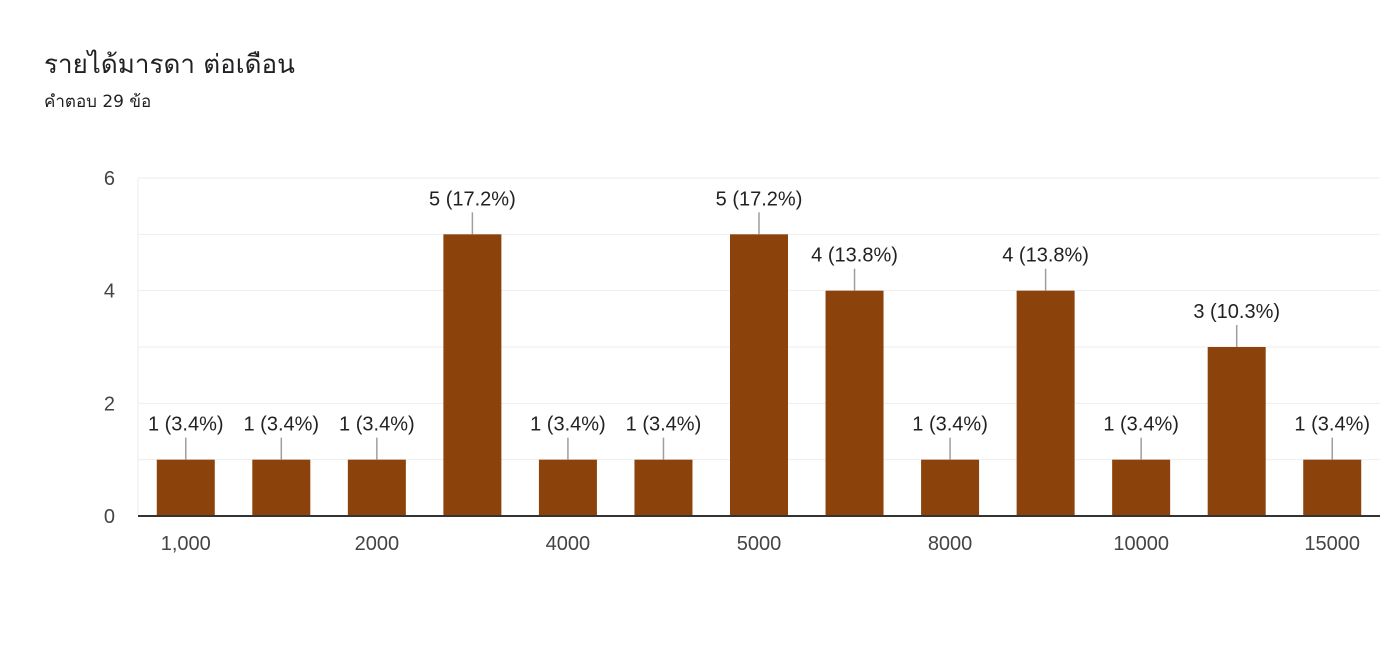  Describe the element at coordinates (1332, 544) in the screenshot. I see `x-tick-label: 15000` at that location.